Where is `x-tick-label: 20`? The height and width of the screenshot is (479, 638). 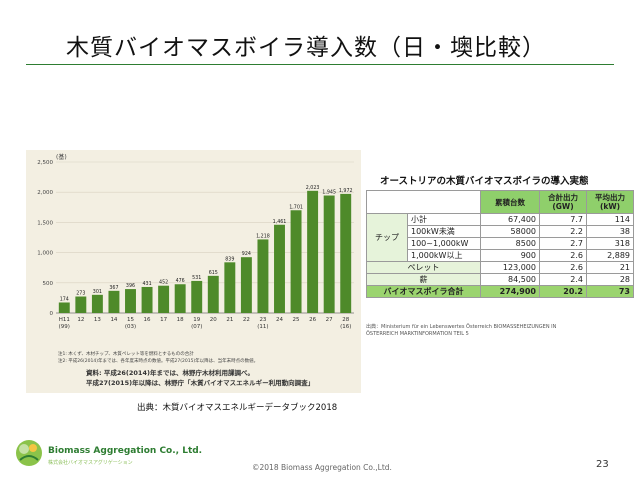
x-tick-label: 20 is located at coordinates (213, 320).